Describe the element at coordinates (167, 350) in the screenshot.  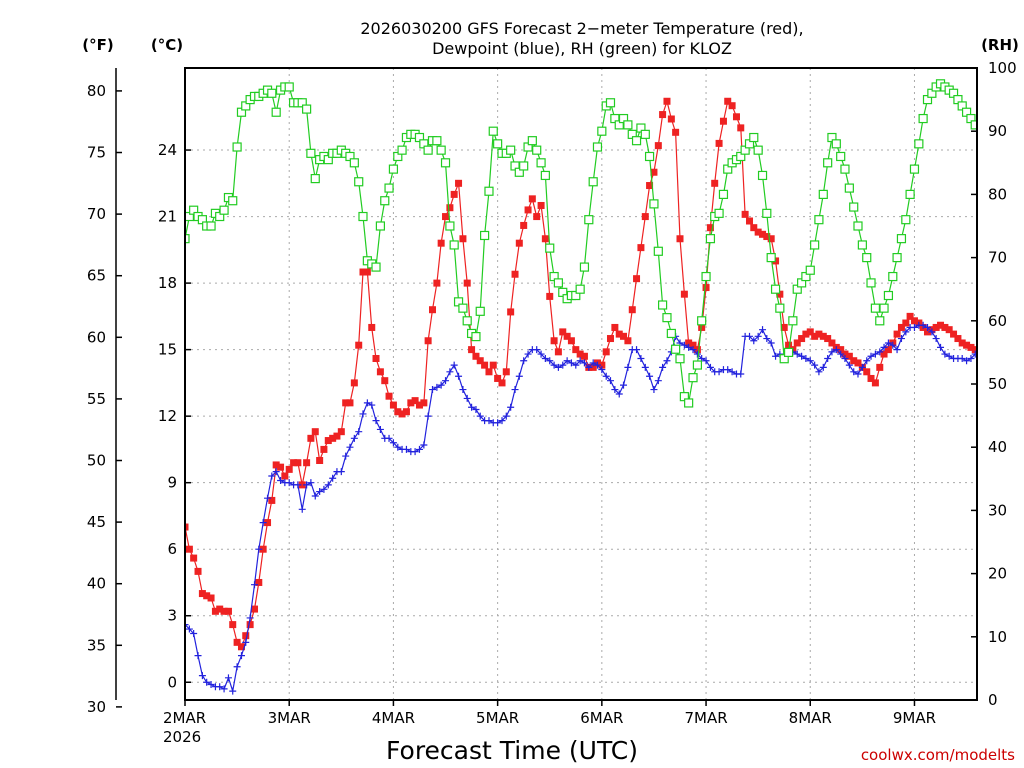
I see `celsius-tick-label: 15` at that location.